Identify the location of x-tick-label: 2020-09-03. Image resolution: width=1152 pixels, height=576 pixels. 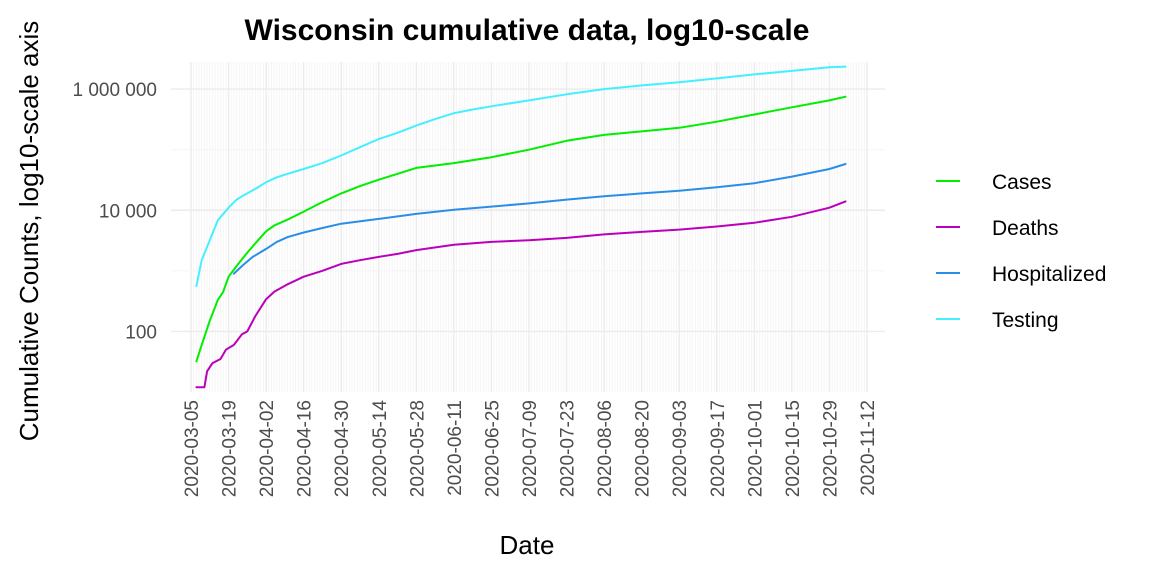
(680, 448).